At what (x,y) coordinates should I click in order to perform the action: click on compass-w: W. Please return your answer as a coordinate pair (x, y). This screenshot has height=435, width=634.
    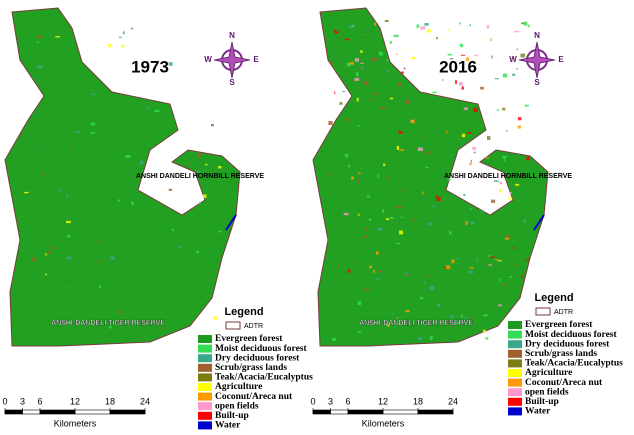
    Looking at the image, I should click on (513, 59).